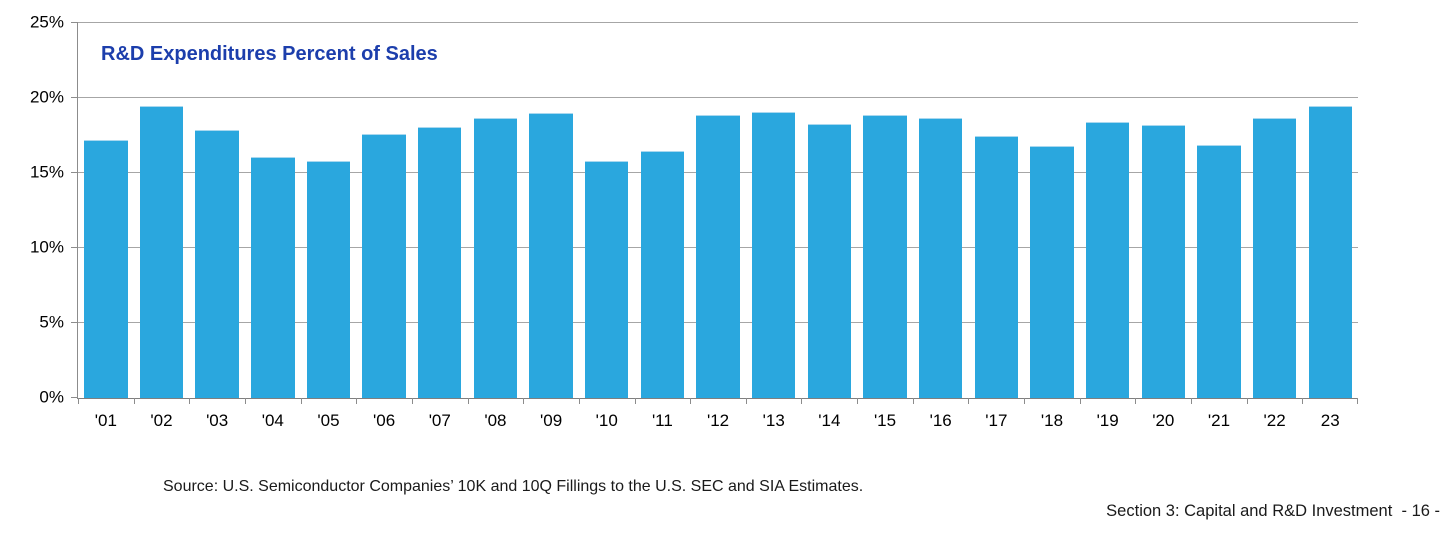 This screenshot has width=1456, height=541. I want to click on x-tick-label: '11, so click(662, 420).